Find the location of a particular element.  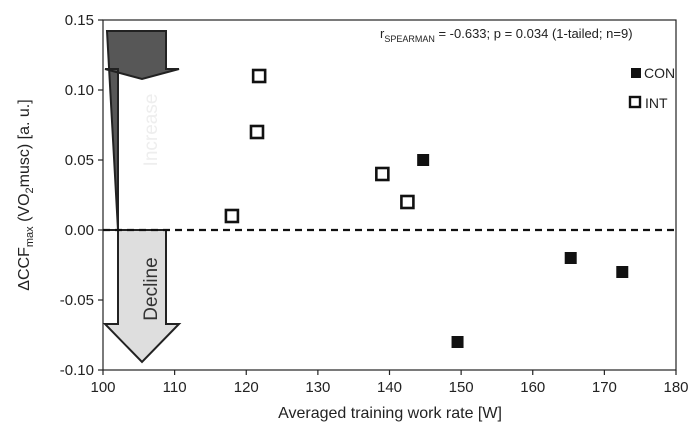

legend-label-con: CON is located at coordinates (659, 73).